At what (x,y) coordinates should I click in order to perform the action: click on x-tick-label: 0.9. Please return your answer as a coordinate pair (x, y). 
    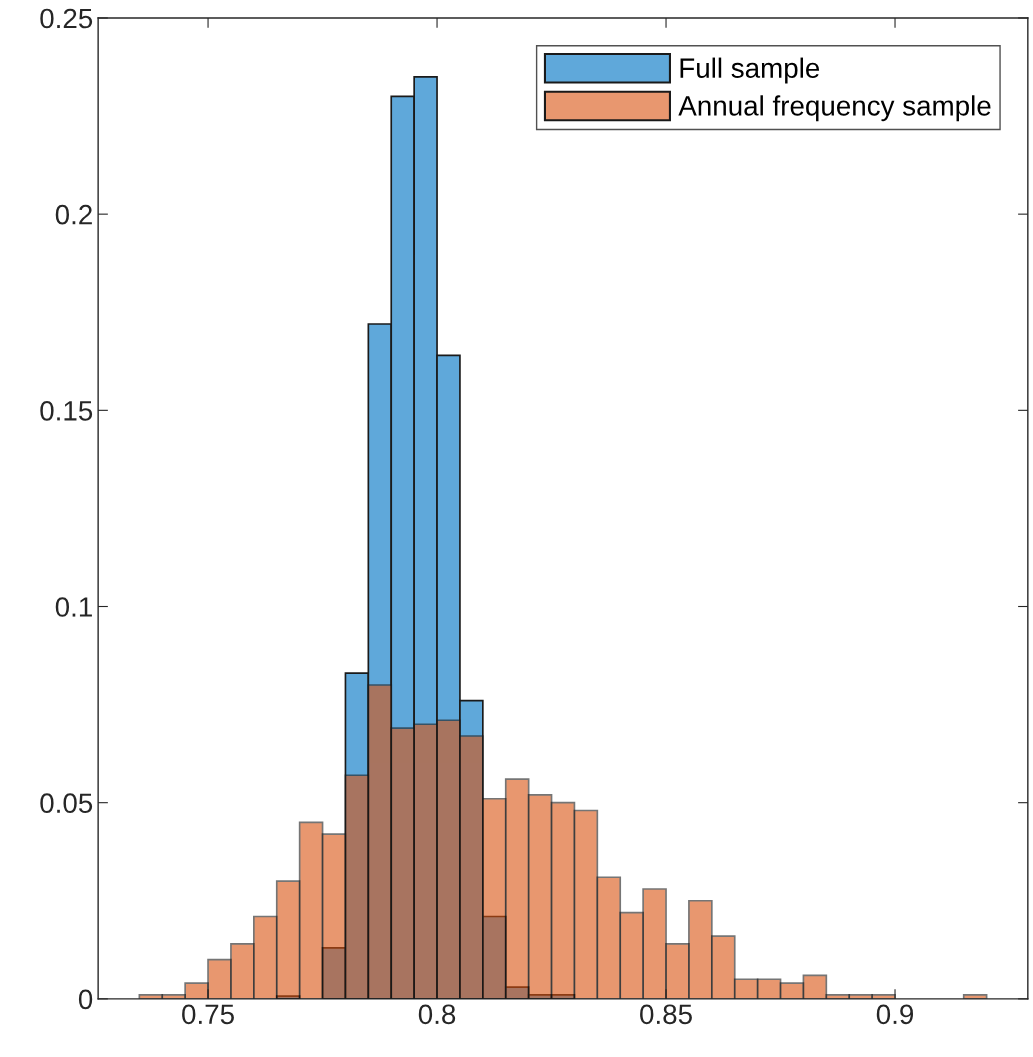
    Looking at the image, I should click on (895, 1014).